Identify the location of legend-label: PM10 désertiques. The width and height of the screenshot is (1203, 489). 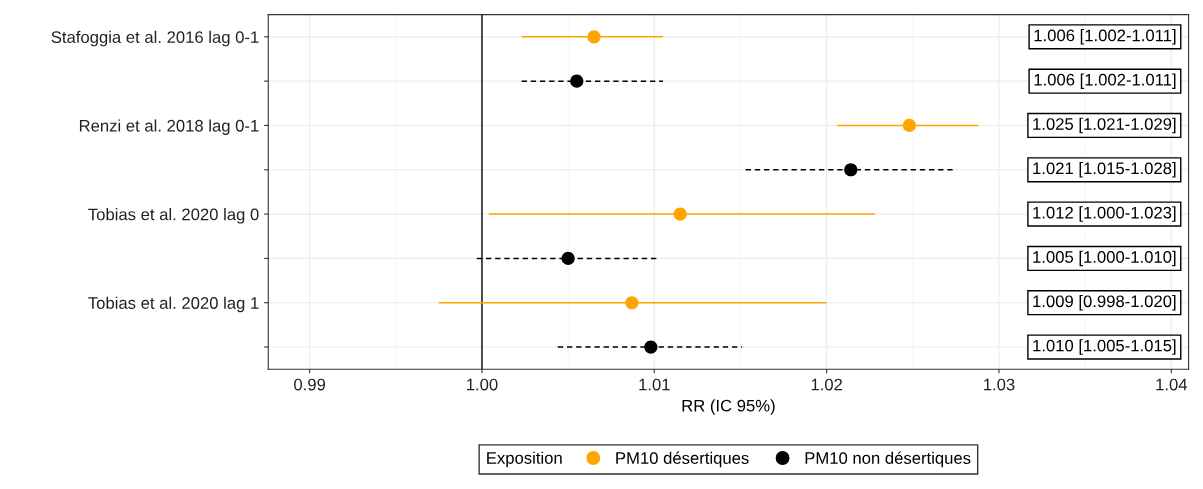
(682, 459).